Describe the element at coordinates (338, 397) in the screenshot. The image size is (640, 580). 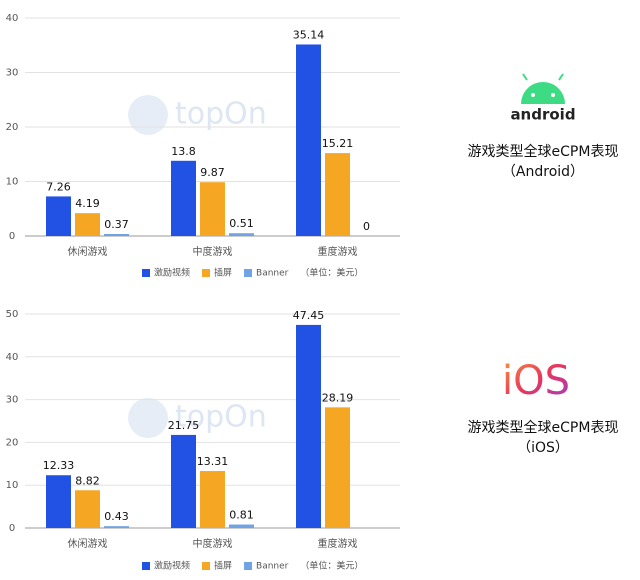
I see `value-label: 28.19` at that location.